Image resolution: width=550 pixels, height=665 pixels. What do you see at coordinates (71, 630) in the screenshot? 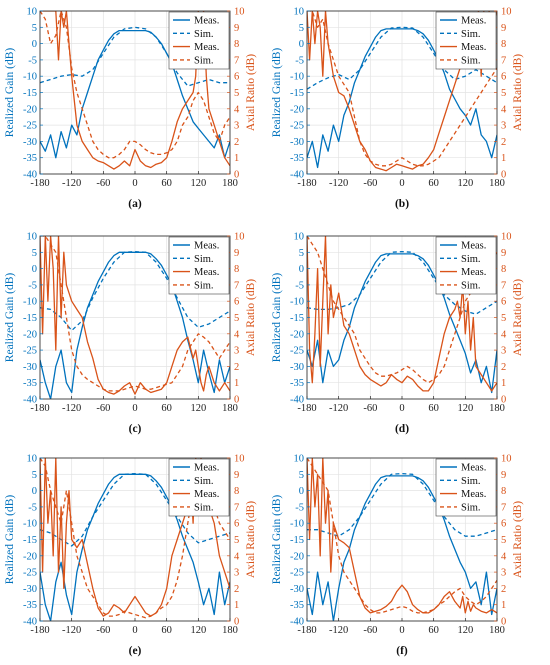
I see `x-tick-label: -120` at bounding box center [71, 630].